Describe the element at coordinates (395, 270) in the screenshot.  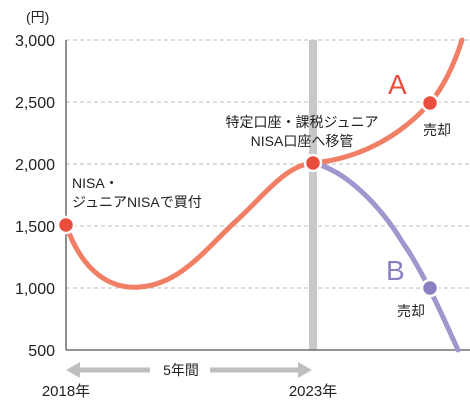
I see `series-b-label: B` at that location.